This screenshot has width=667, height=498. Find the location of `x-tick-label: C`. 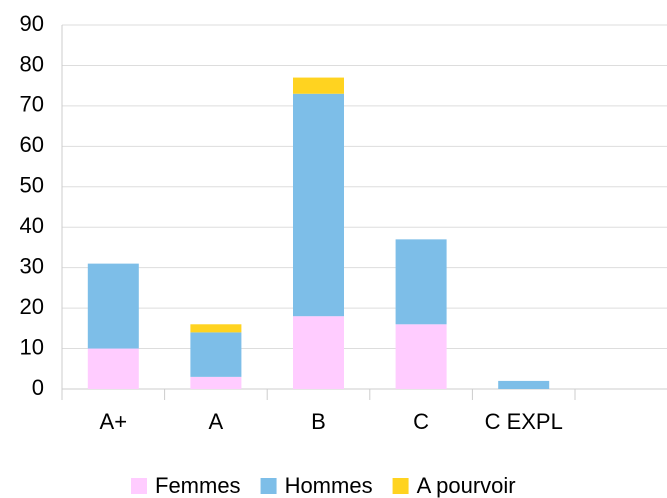

x-tick-label: C is located at coordinates (421, 421).